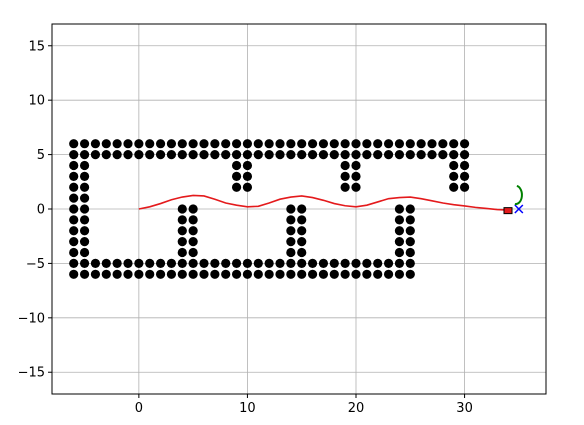  What do you see at coordinates (35, 264) in the screenshot?
I see `y-tick-label: −5` at bounding box center [35, 264].